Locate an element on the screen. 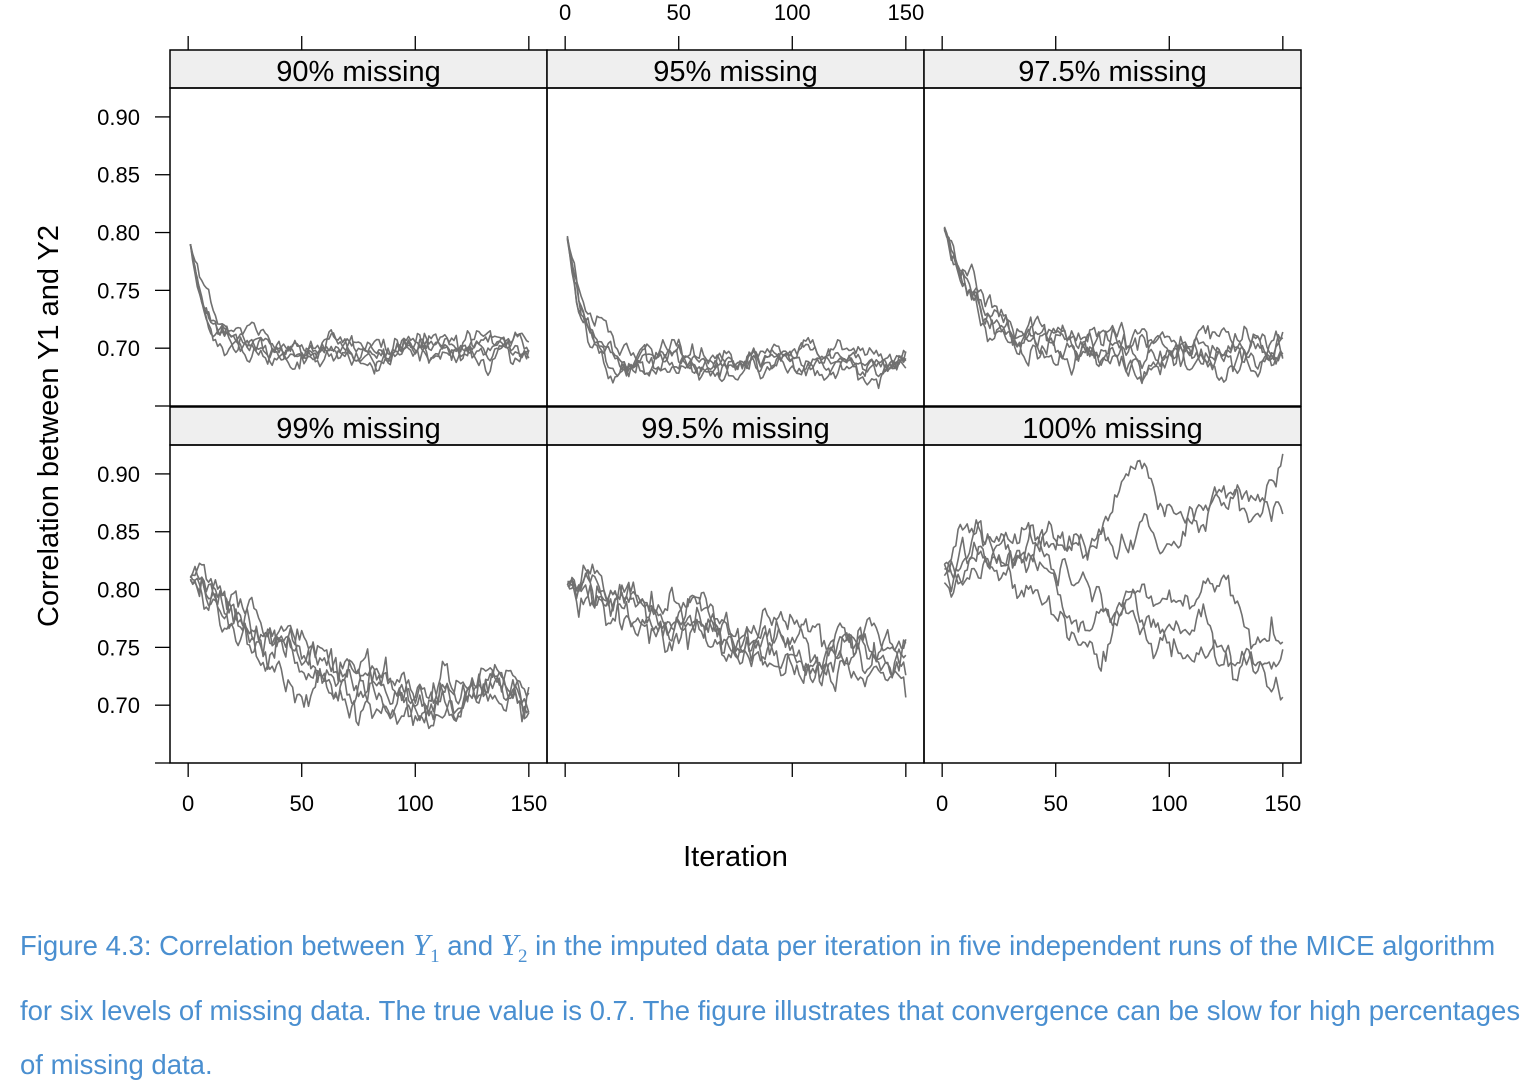 Image resolution: width=1535 pixels, height=1092 pixels. x-tick-label-top: 100 is located at coordinates (792, 12).